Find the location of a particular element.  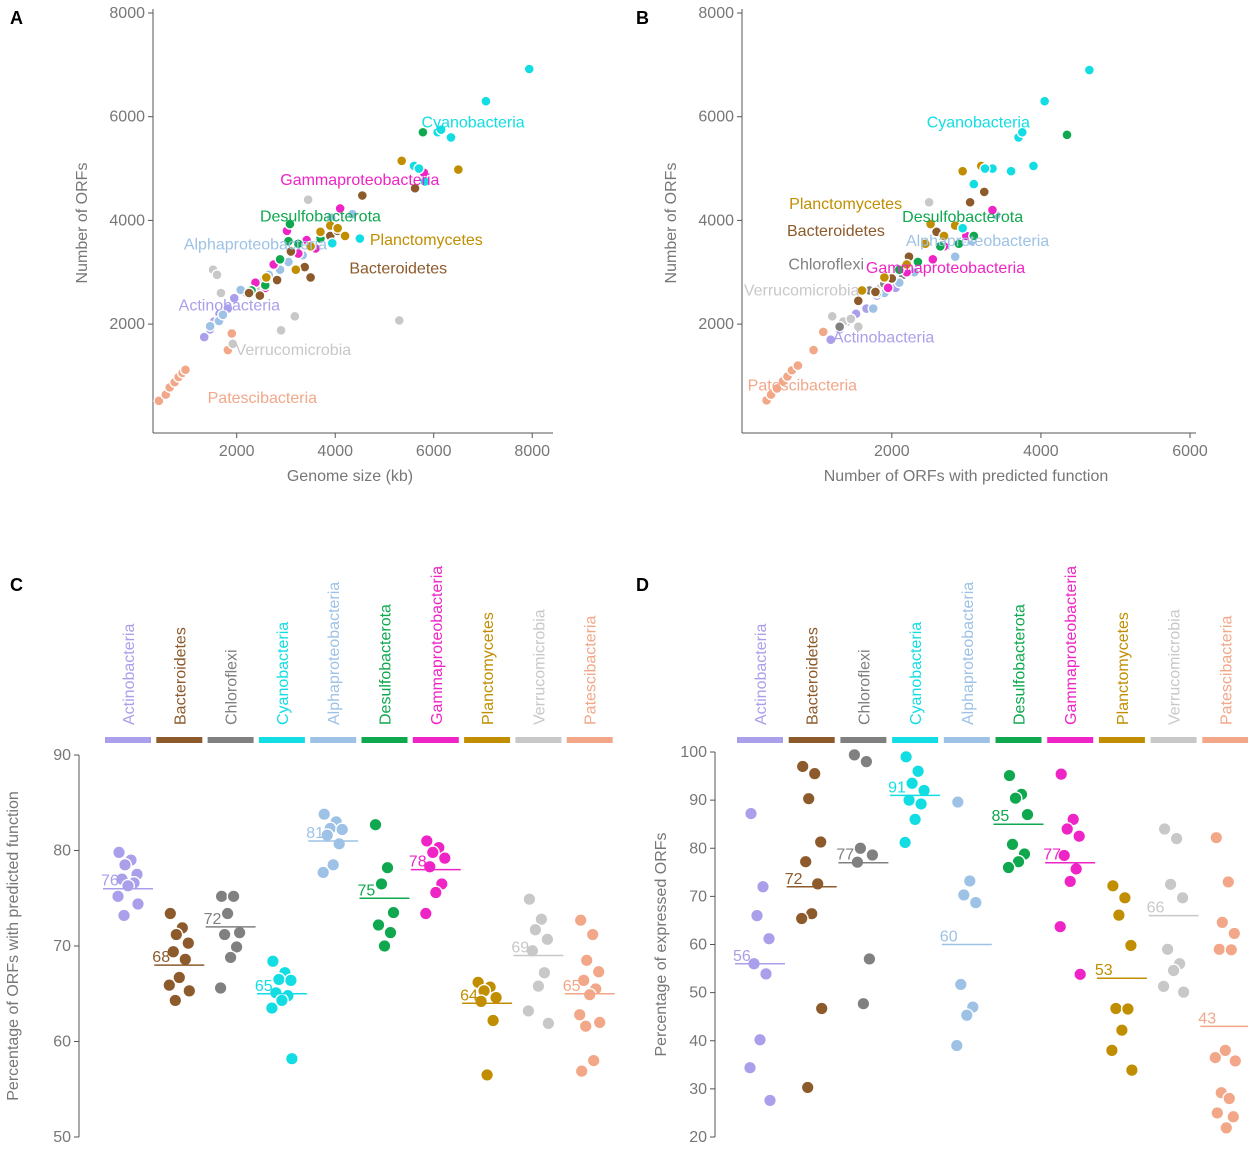

y-tick-label: 90 is located at coordinates (698, 800).